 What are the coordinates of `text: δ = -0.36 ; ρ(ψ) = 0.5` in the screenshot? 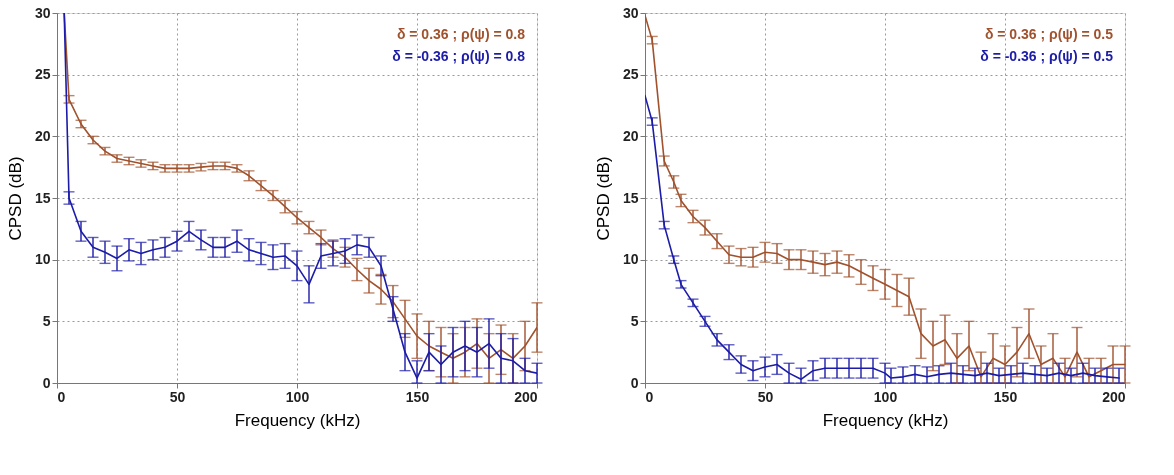 It's located at (1047, 56).